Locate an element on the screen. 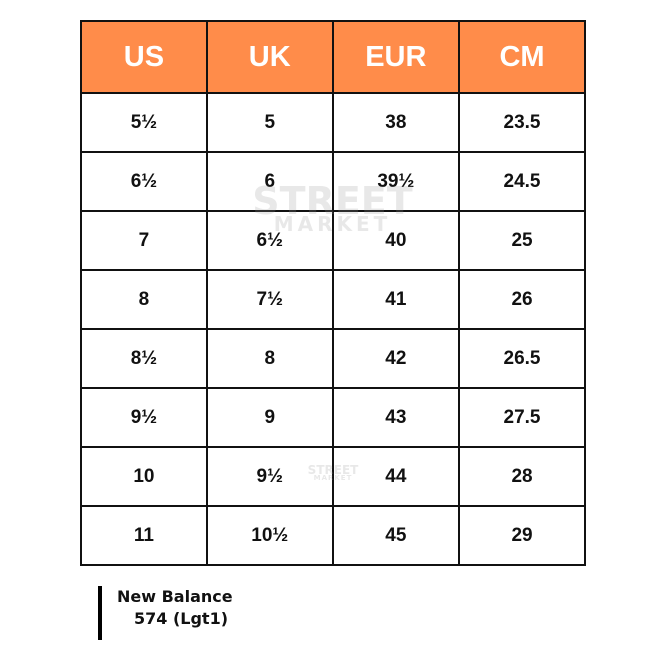 The image size is (663, 663). header-row: US UK EUR CM is located at coordinates (333, 57).